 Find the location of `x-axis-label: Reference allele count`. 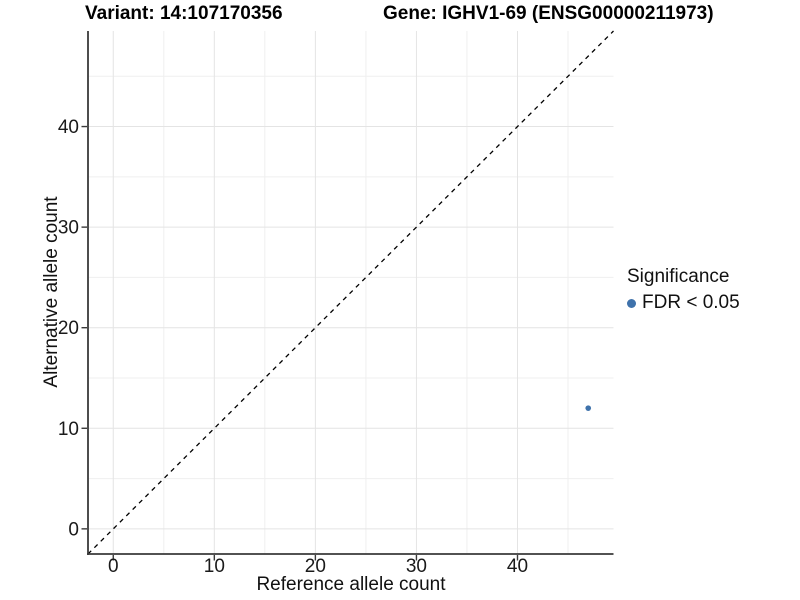

x-axis-label: Reference allele count is located at coordinates (351, 584).